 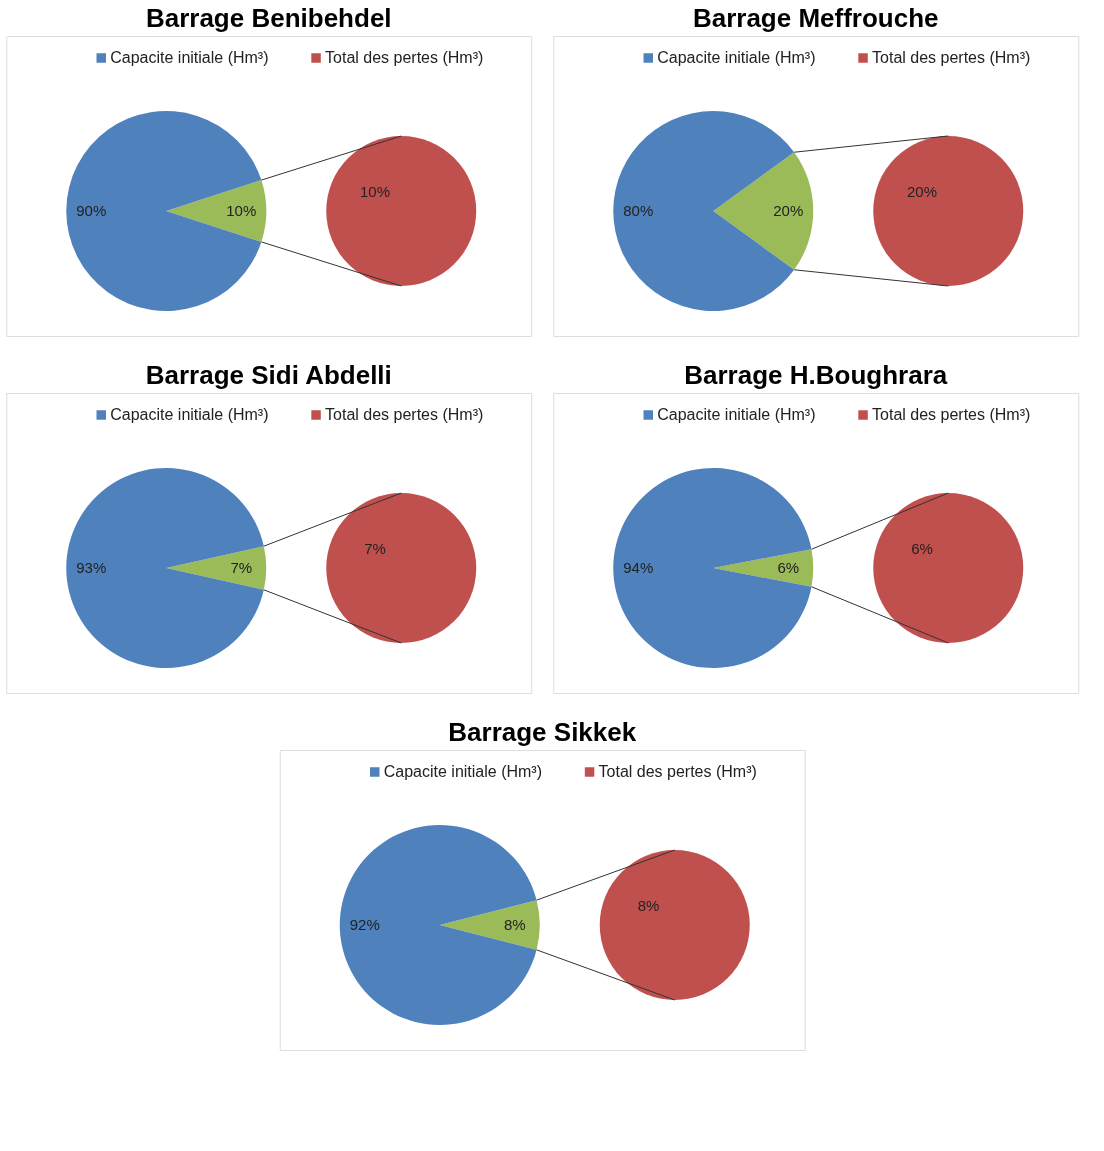 I want to click on data-label: 92%, so click(x=364, y=924).